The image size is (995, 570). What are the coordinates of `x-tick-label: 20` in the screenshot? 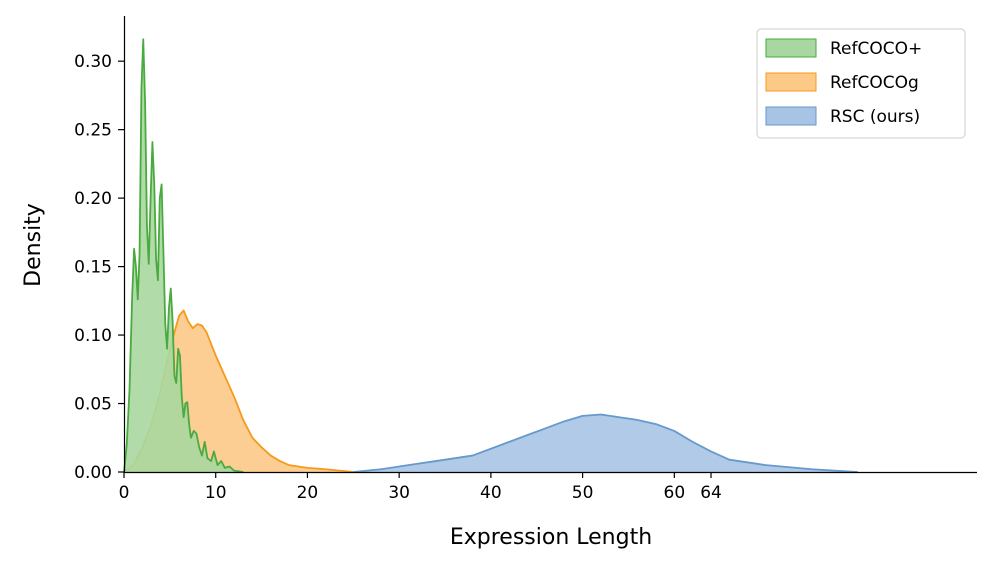 It's located at (308, 493).